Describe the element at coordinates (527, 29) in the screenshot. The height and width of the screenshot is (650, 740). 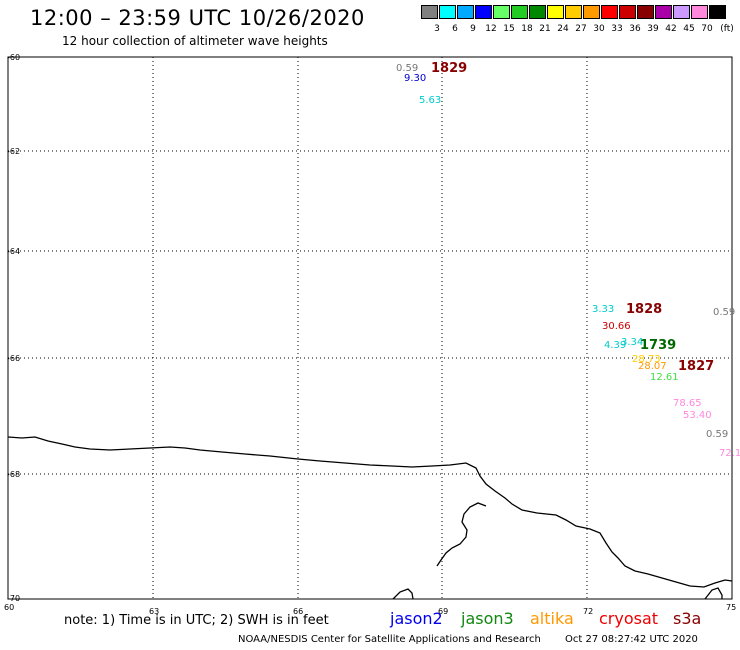
I see `legend-label: 18` at that location.